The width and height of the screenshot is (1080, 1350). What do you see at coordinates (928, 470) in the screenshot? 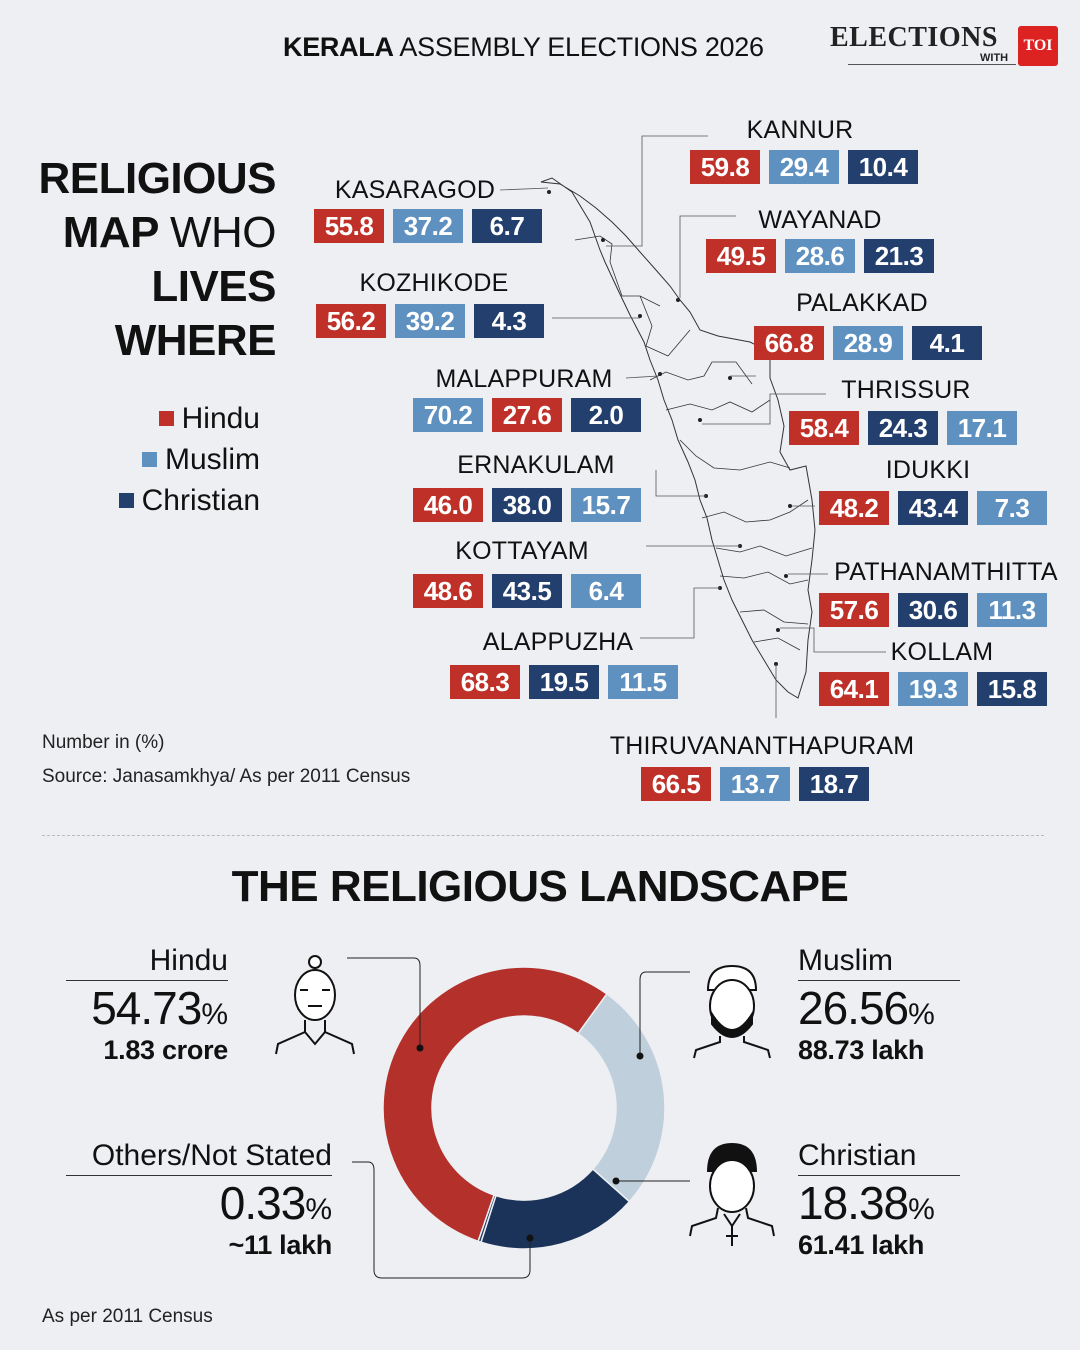
I see `district-label-idukki: IDUKKI` at bounding box center [928, 470].